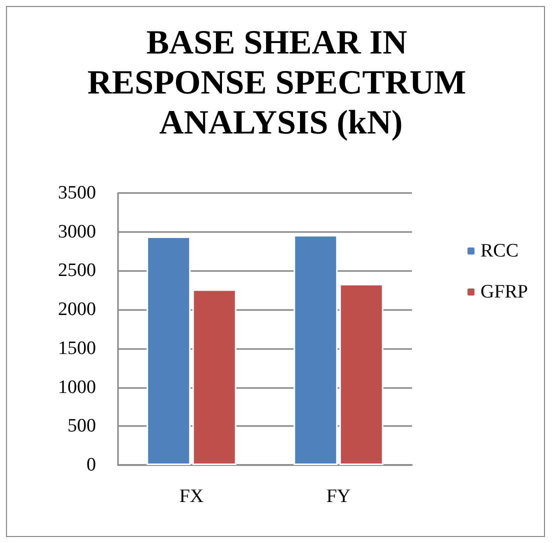  I want to click on y-tick-label: 2000, so click(77, 309).